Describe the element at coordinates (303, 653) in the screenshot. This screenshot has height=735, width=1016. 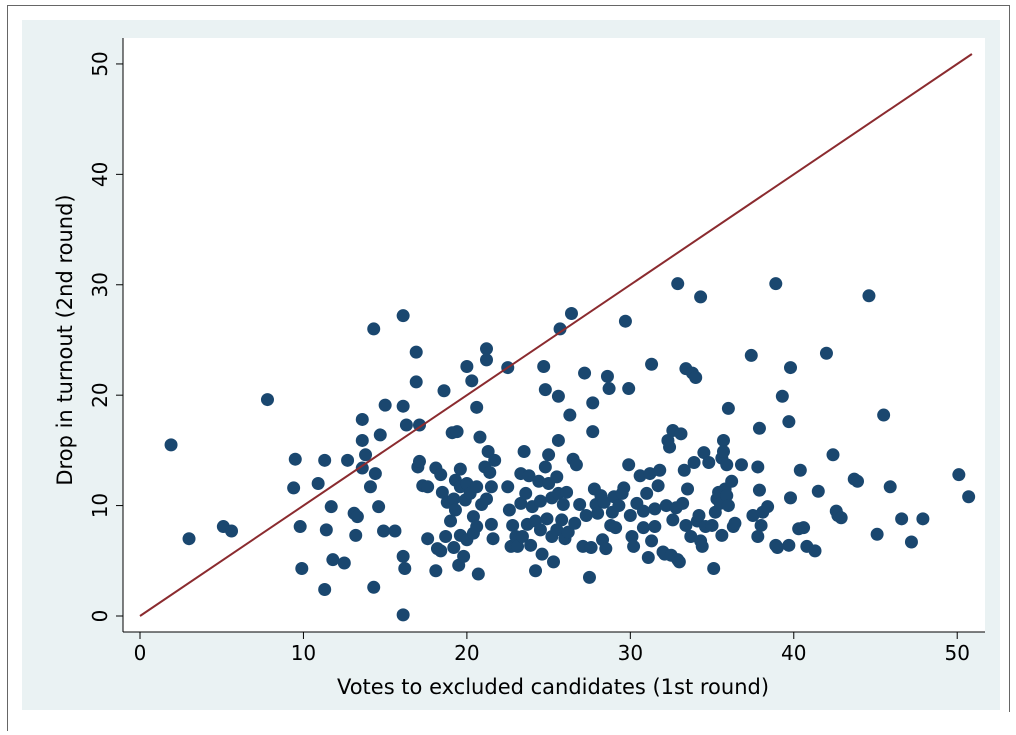
I see `x-tick-label: 10` at that location.